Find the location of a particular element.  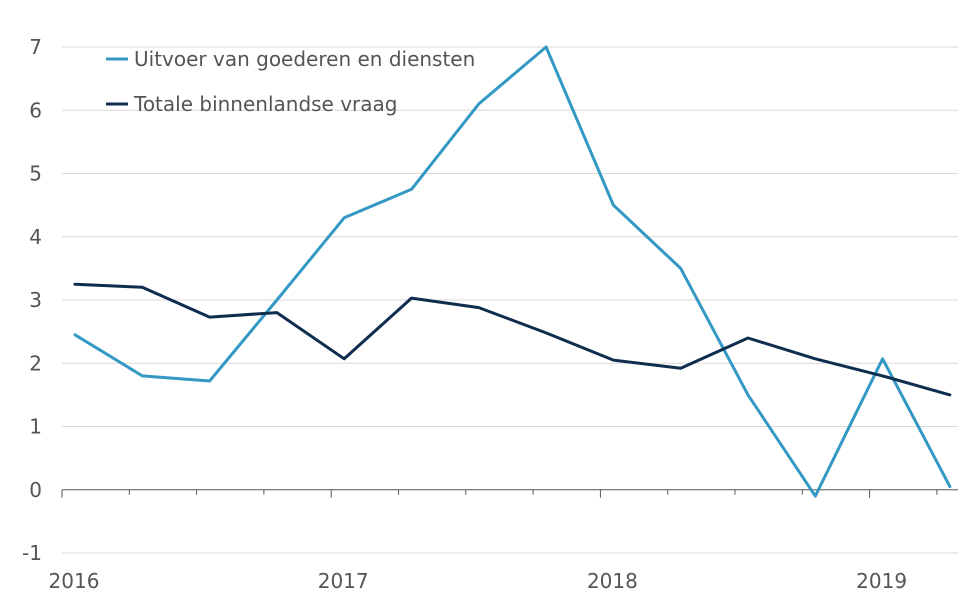

y-tick-label: 6 is located at coordinates (35, 110).